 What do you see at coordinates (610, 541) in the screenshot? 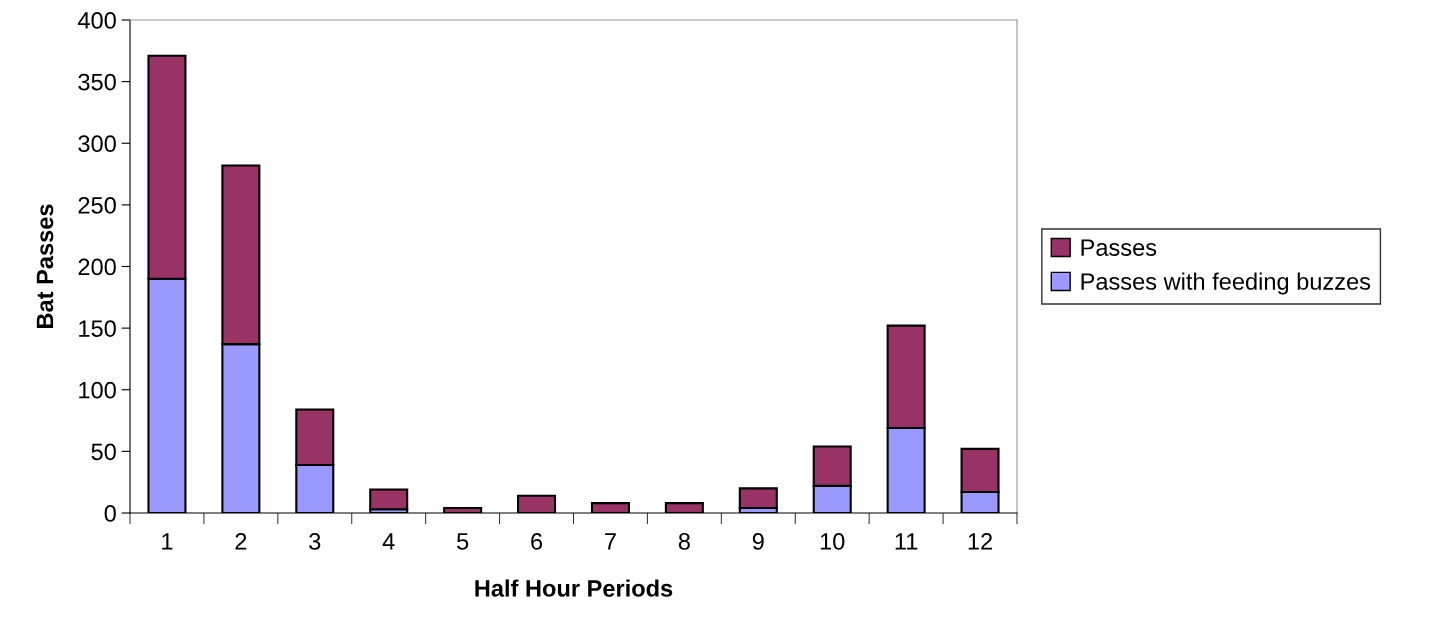
I see `x-tick-label: 7` at bounding box center [610, 541].